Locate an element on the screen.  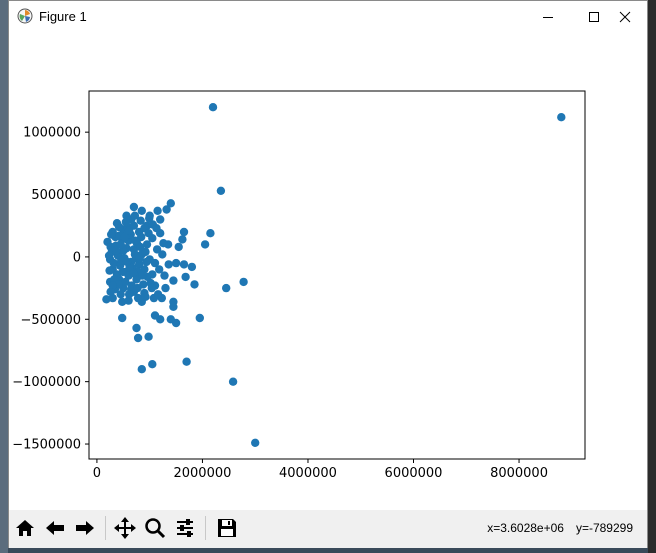
matplotlib-icon is located at coordinates (25, 16).